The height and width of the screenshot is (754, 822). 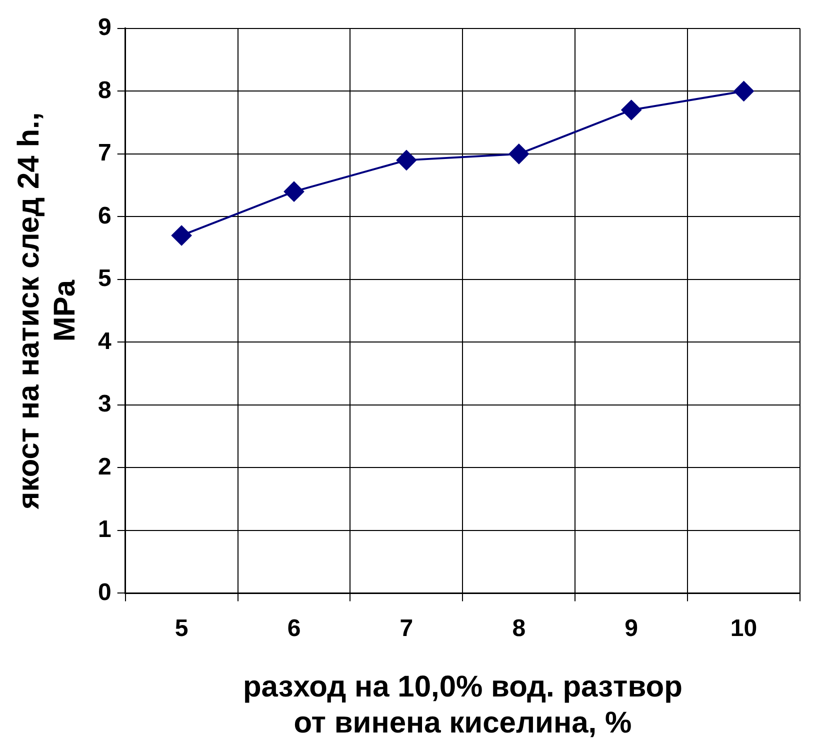 What do you see at coordinates (105, 466) in the screenshot?
I see `y-tick-label: 2` at bounding box center [105, 466].